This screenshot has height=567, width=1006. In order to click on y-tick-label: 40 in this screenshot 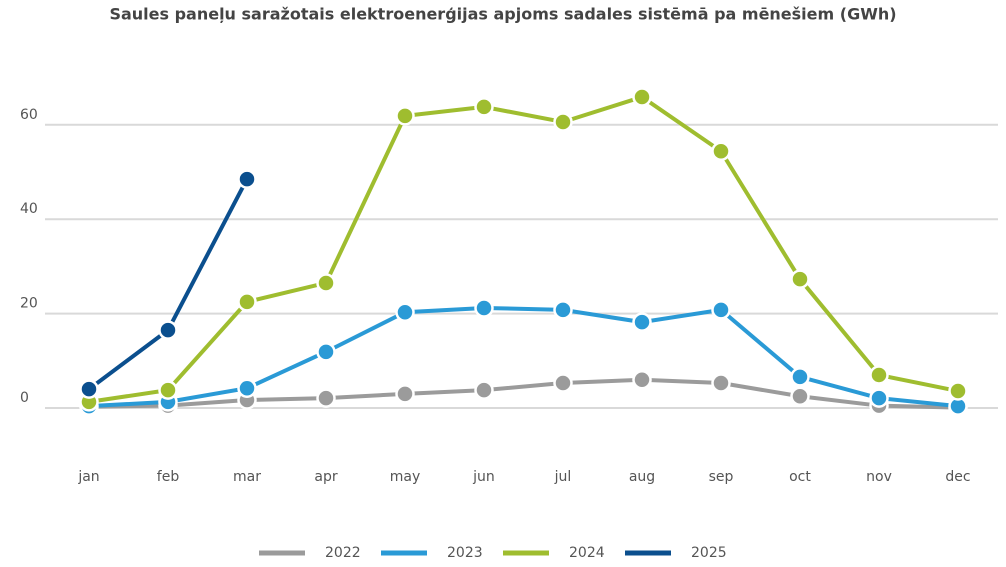, I will do `click(29, 209)`.